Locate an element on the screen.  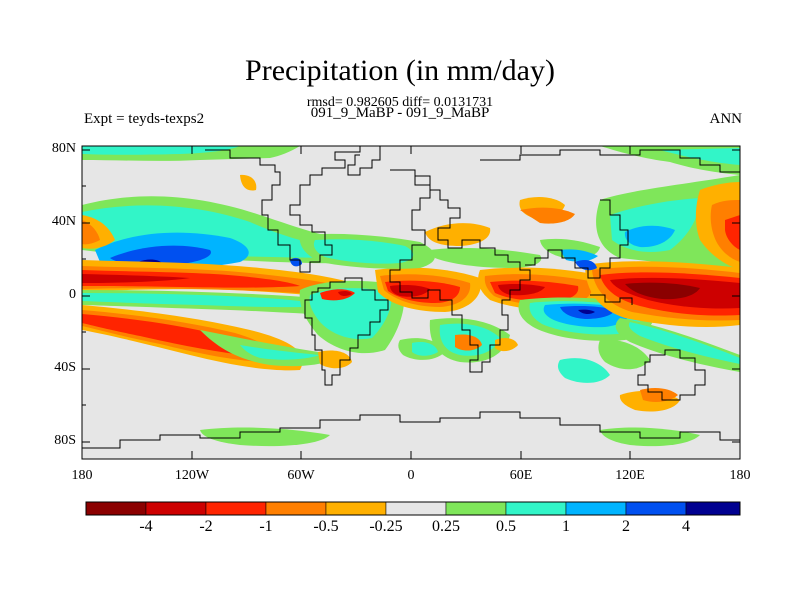
colorbar-label-10: 4 is located at coordinates (686, 526).